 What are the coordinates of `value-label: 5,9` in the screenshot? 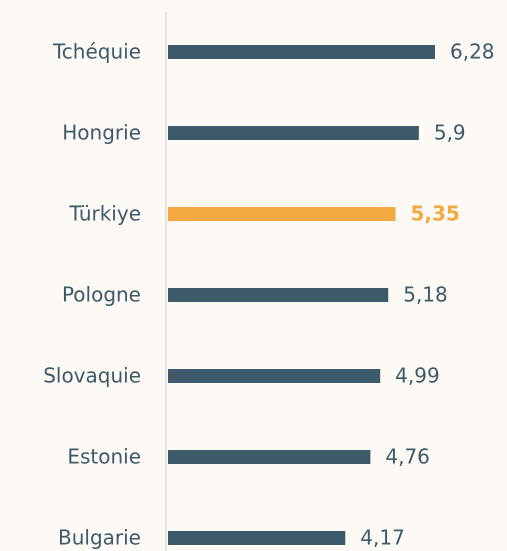 It's located at (450, 133).